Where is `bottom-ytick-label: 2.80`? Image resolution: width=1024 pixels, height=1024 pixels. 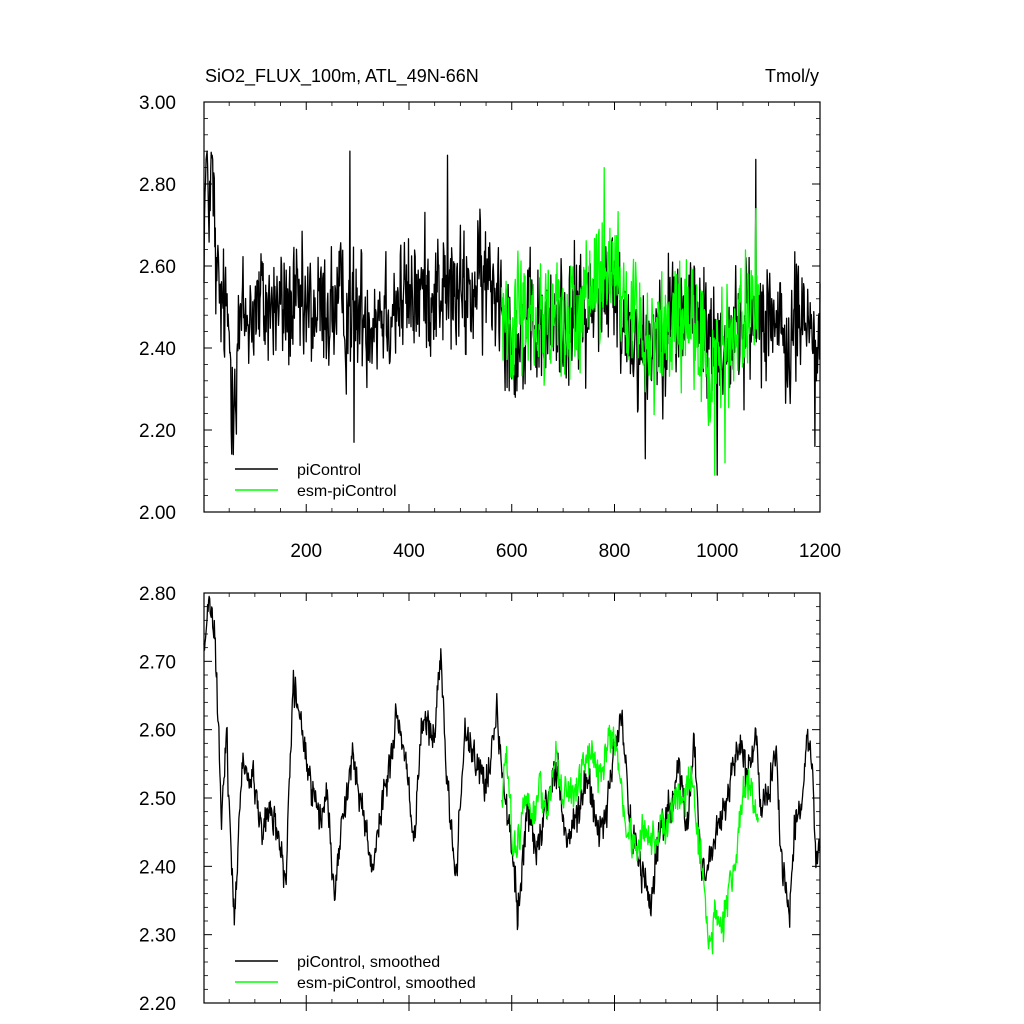
bottom-ytick-label: 2.80 is located at coordinates (157, 594).